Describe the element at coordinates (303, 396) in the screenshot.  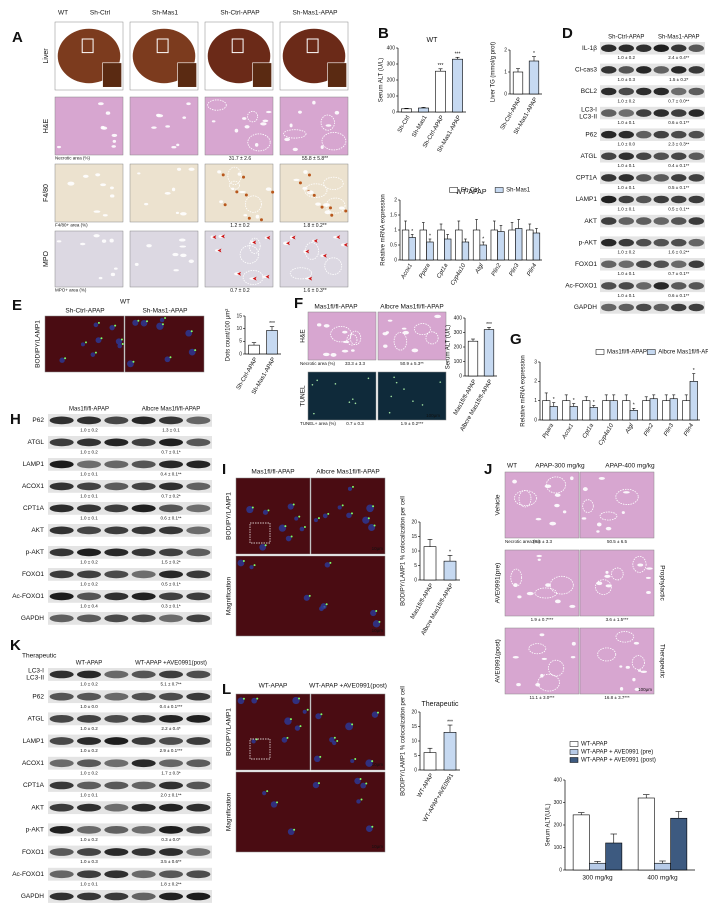
I see `row-label: TUNEL` at that location.